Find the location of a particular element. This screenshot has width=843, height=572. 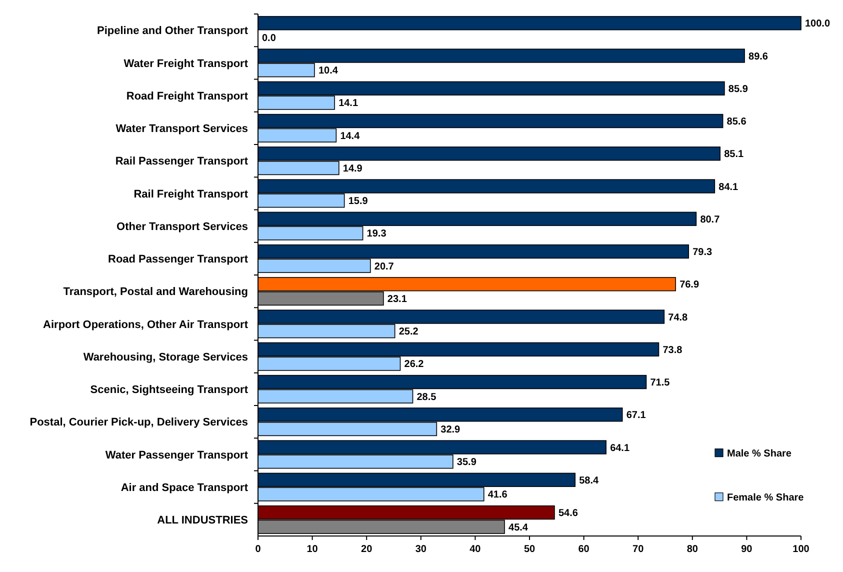

data-label: 19.3 is located at coordinates (376, 234).